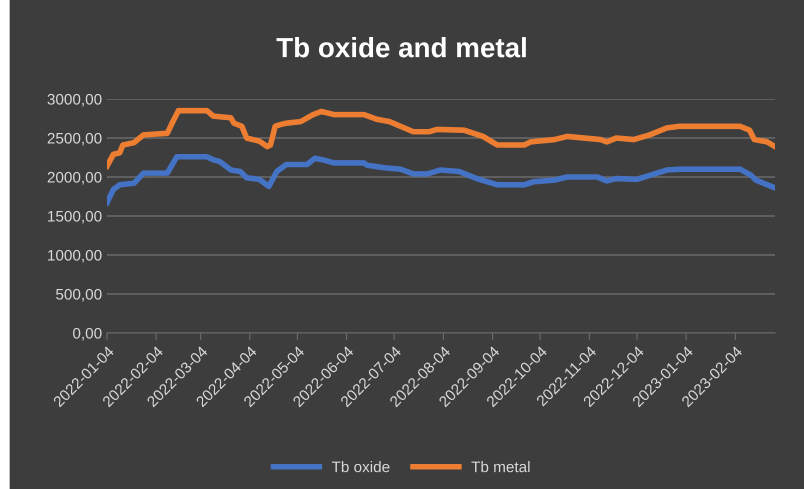 This screenshot has width=804, height=489. Describe the element at coordinates (500, 466) in the screenshot. I see `legend-label: Tb metal` at that location.